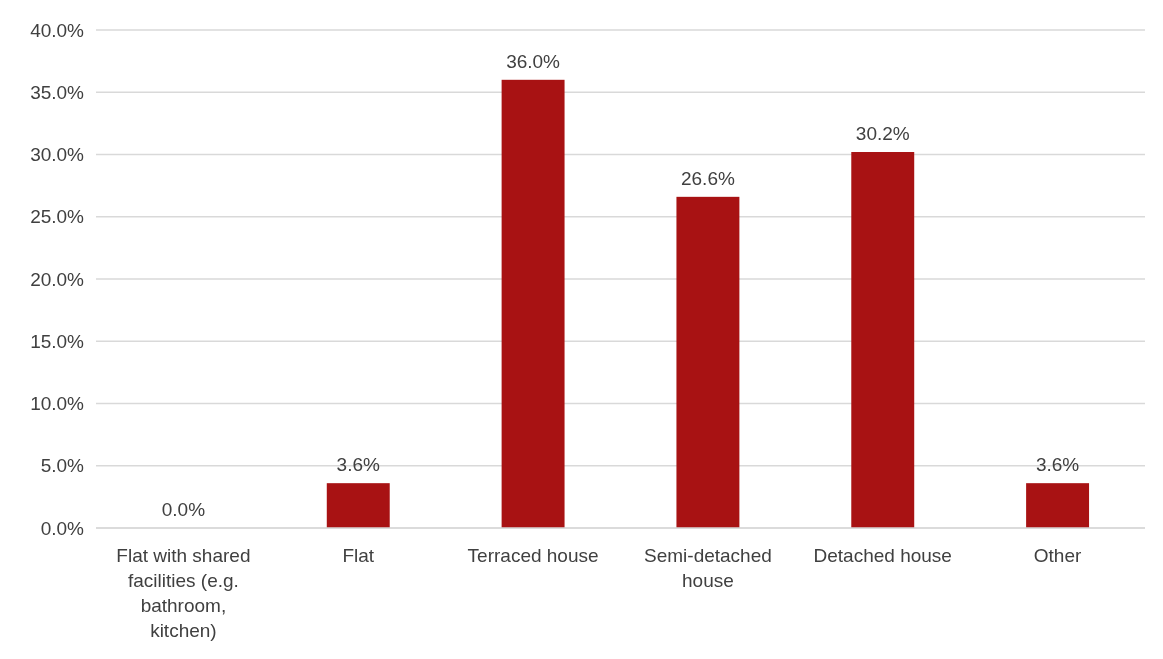  Describe the element at coordinates (882, 555) in the screenshot. I see `x-tick-label: Detached house` at that location.